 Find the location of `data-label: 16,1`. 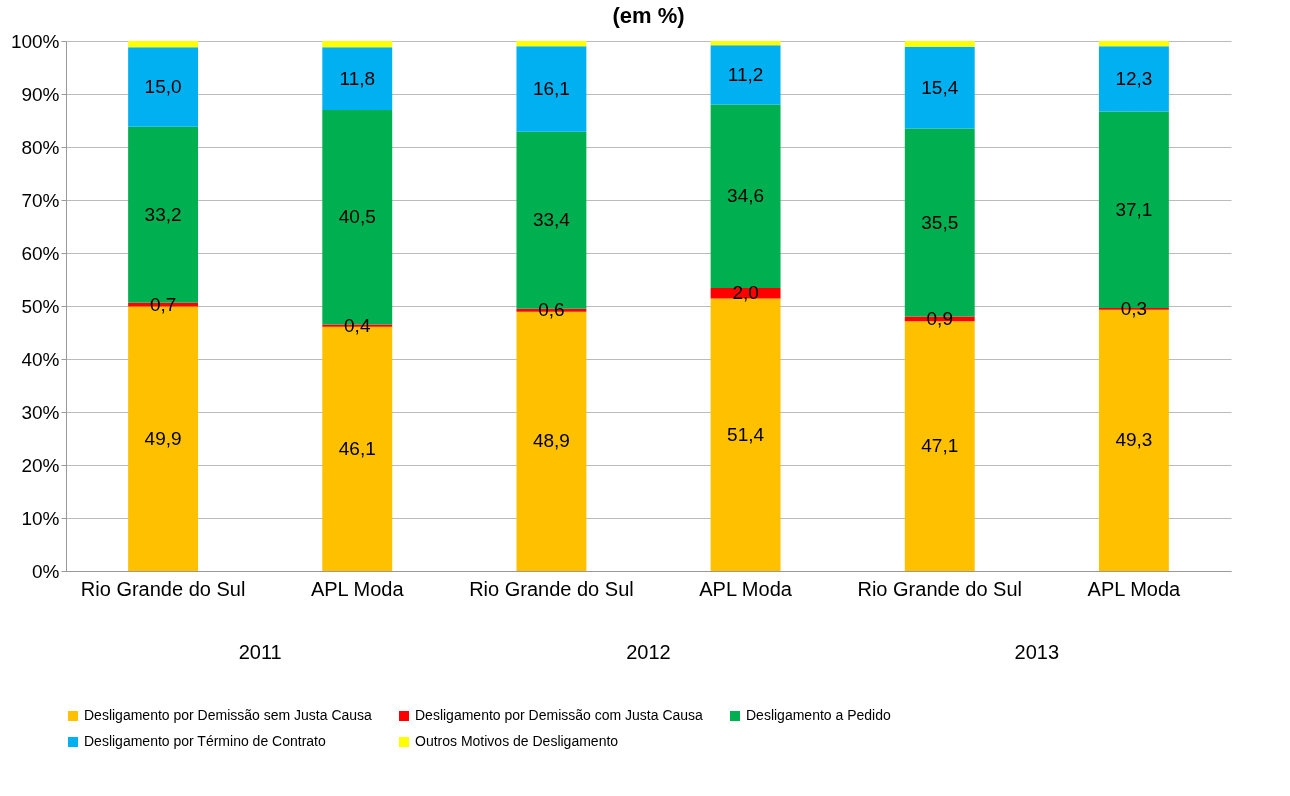

data-label: 16,1 is located at coordinates (551, 88).